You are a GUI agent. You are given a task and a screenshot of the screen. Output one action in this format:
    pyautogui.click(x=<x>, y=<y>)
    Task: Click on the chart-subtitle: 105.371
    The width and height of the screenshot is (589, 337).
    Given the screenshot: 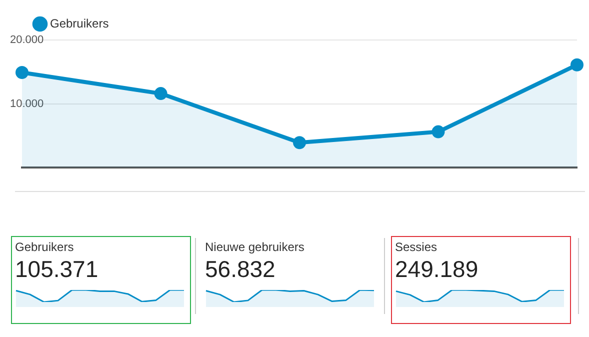 What is the action you would take?
    pyautogui.click(x=57, y=269)
    